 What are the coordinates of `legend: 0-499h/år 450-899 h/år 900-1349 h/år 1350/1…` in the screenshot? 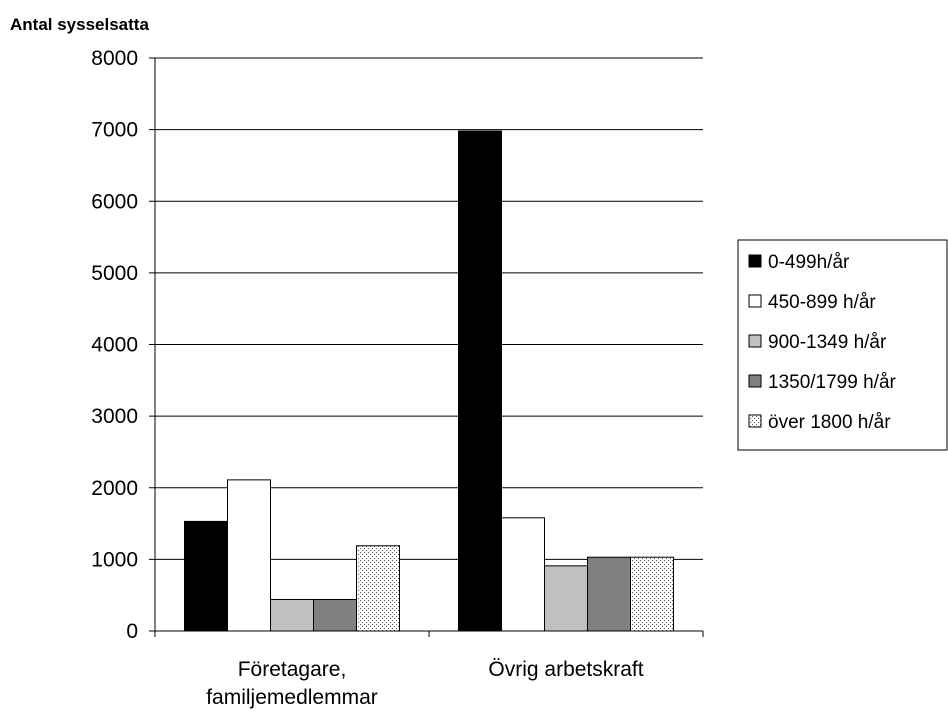 It's located at (842, 345).